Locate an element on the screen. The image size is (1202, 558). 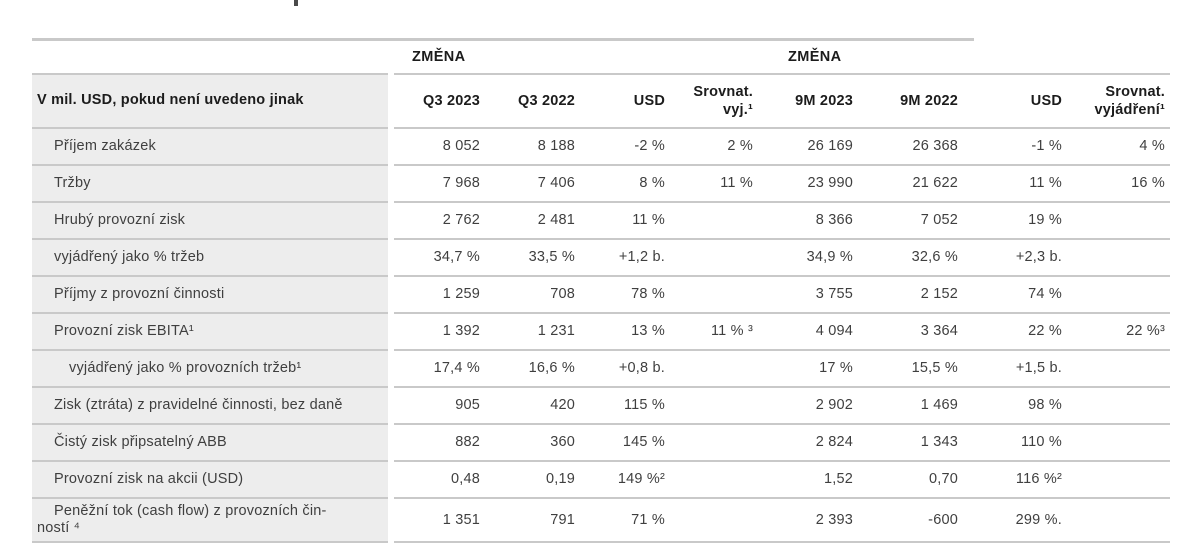
cell-value: 22 %³ is located at coordinates (1145, 331).